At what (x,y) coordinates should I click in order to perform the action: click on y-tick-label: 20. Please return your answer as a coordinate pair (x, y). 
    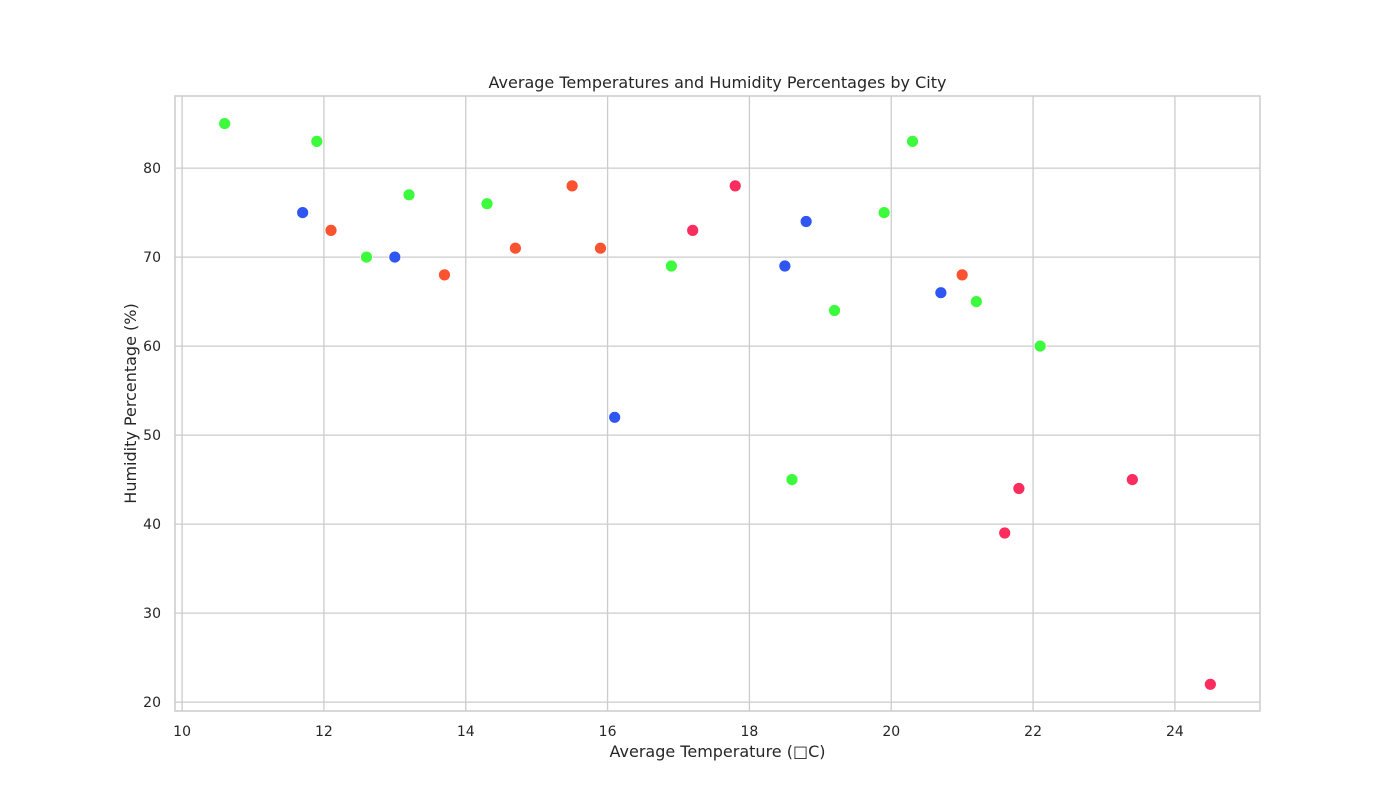
    Looking at the image, I should click on (152, 703).